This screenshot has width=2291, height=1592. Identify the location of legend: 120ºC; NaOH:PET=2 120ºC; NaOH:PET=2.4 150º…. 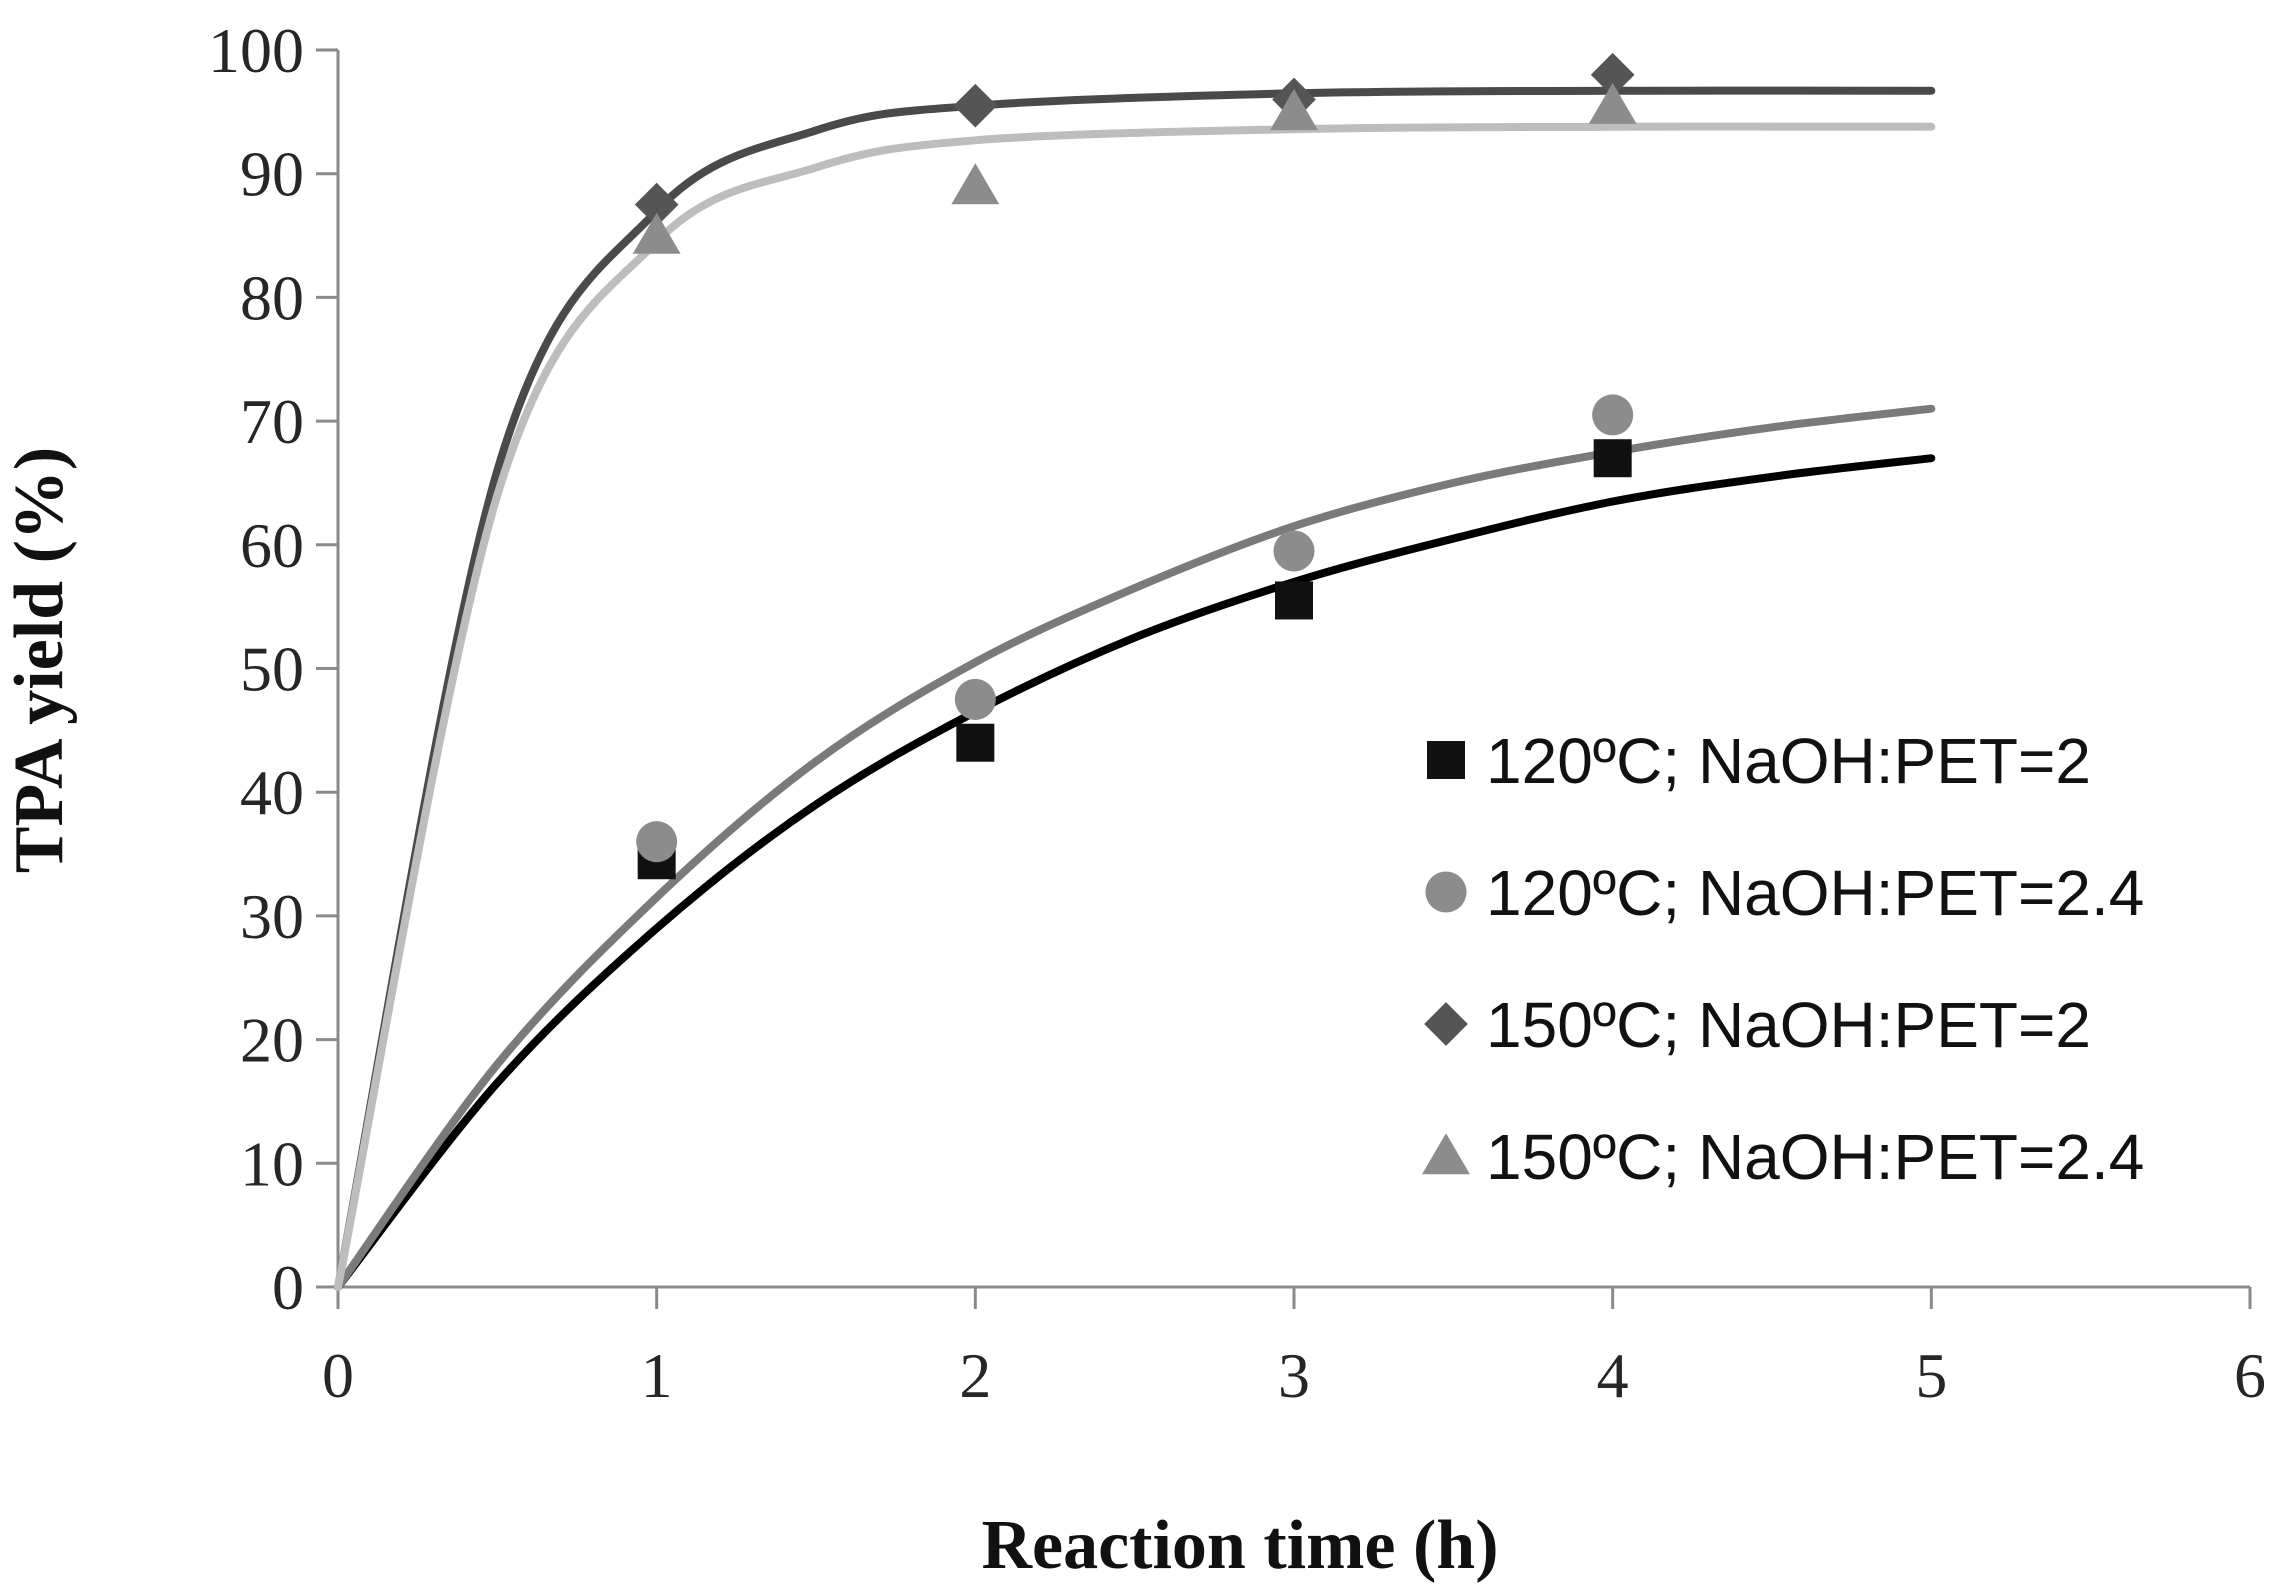
(1783, 959).